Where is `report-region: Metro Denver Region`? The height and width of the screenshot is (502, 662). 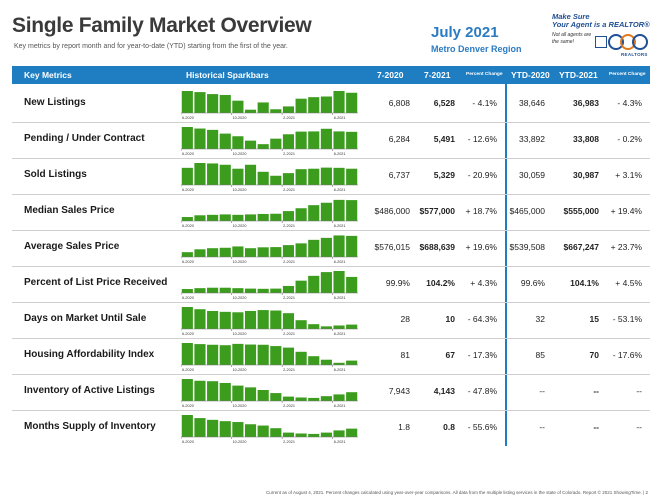 report-region: Metro Denver Region is located at coordinates (476, 49).